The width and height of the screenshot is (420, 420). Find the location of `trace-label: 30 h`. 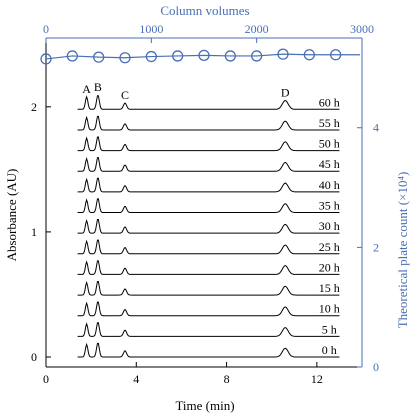

trace-label: 30 h is located at coordinates (329, 226).